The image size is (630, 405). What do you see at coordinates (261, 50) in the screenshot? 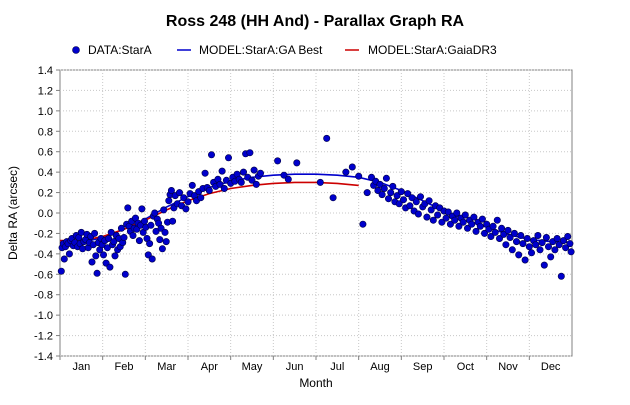
I see `legend-label-ga-best: MODEL:StarA:GA Best` at bounding box center [261, 50].